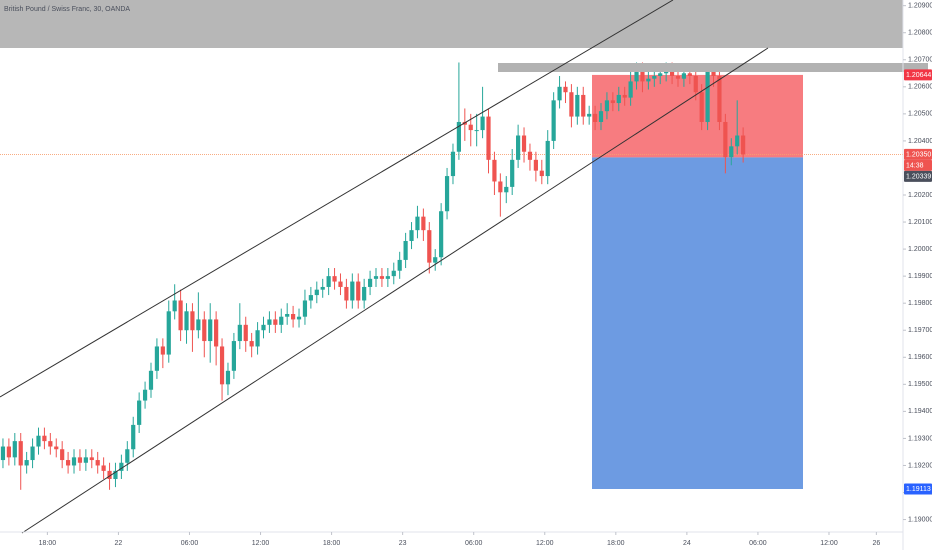 This screenshot has height=550, width=932. Describe the element at coordinates (920, 303) in the screenshot. I see `y-tick-label: 1.19800` at that location.